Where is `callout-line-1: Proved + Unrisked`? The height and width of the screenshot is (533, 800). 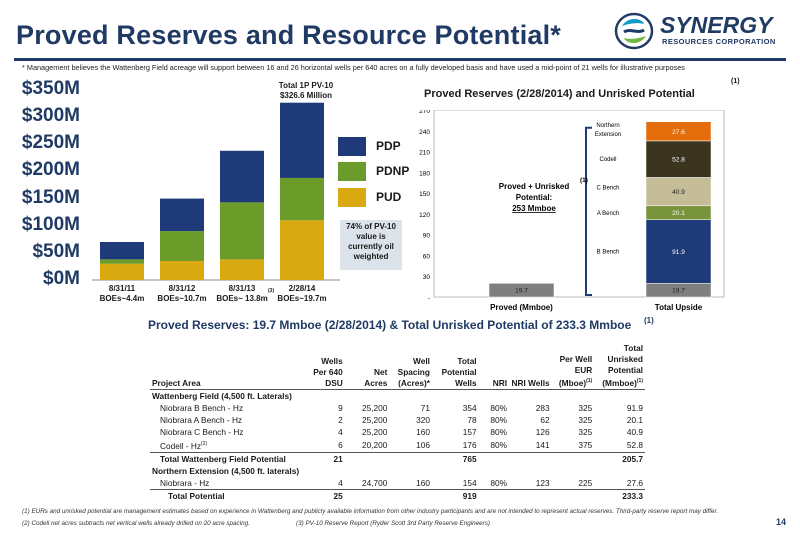 callout-line-1: Proved + Unrisked is located at coordinates (534, 186).